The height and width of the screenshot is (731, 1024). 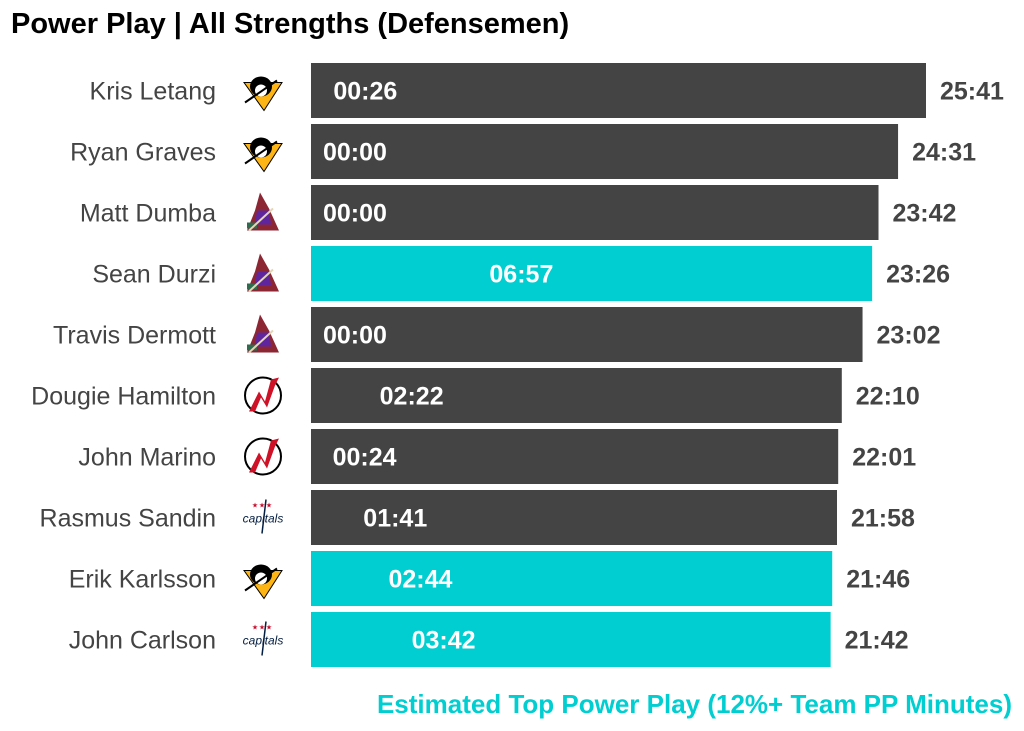 I want to click on bar-row: John Marino 00:24 22:01, so click(x=497, y=456).